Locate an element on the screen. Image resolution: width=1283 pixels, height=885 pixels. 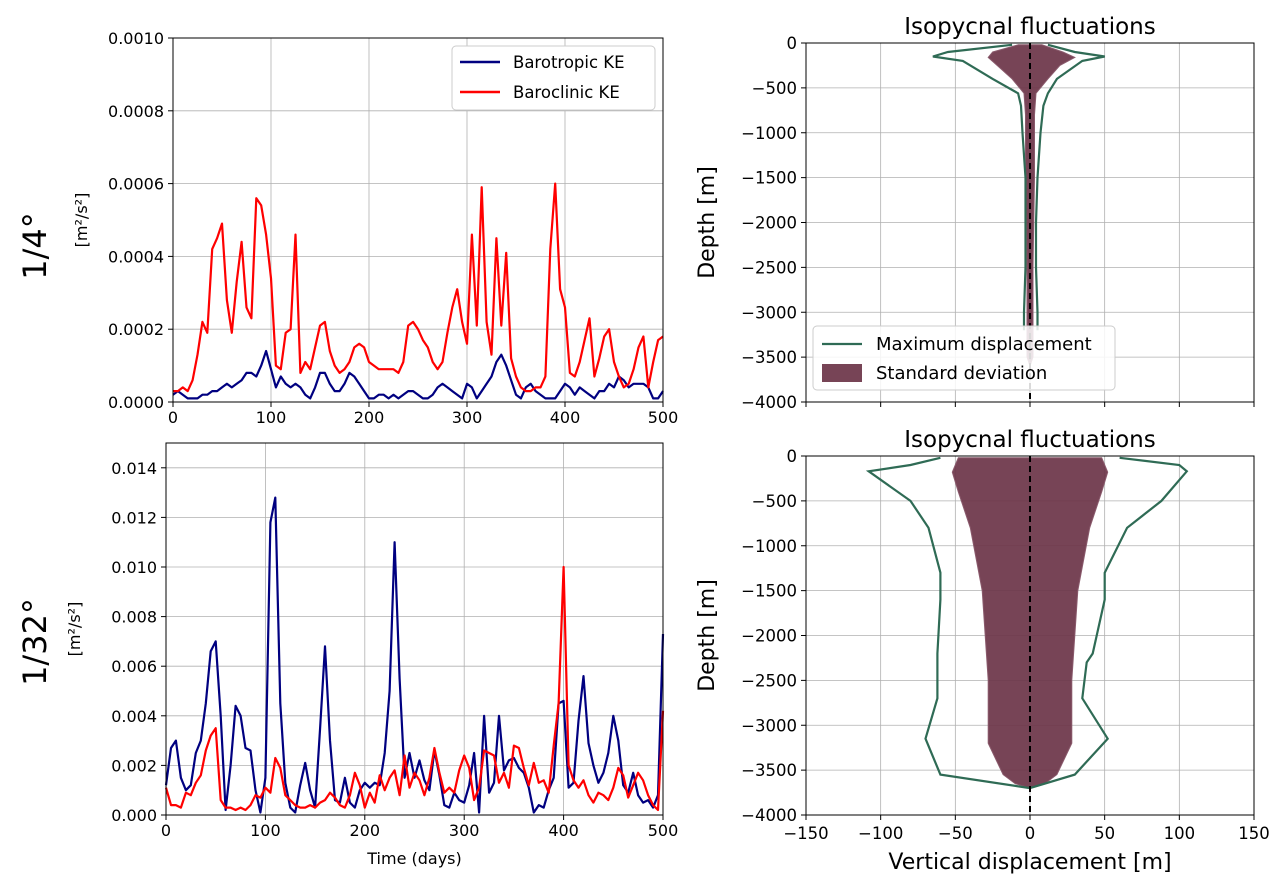
legend: Barotropic KE Baroclinic KE is located at coordinates (553, 78).